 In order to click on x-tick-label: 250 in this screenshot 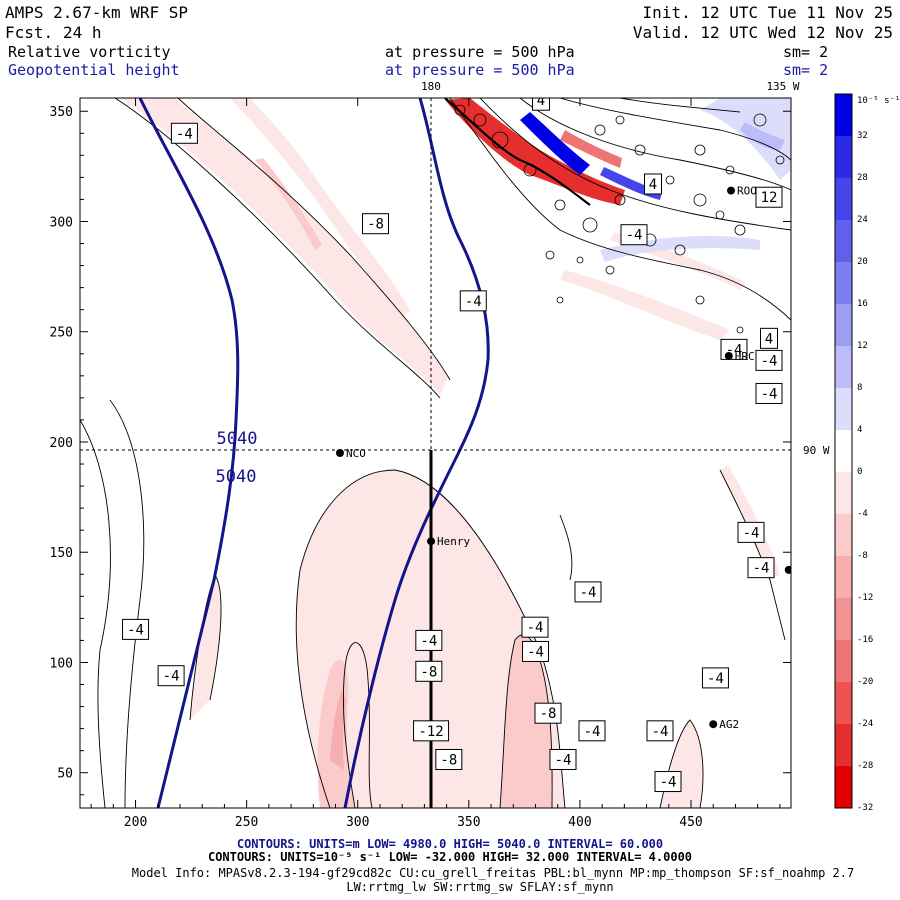, I will do `click(246, 822)`.